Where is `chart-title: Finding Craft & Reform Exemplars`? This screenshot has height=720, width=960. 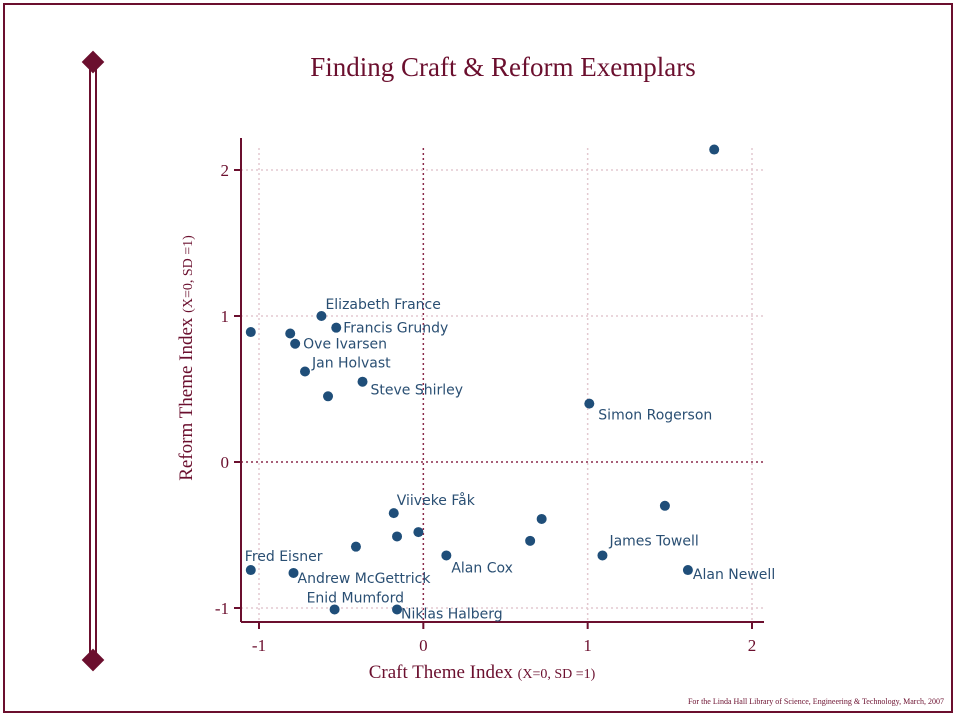 chart-title: Finding Craft & Reform Exemplars is located at coordinates (503, 67).